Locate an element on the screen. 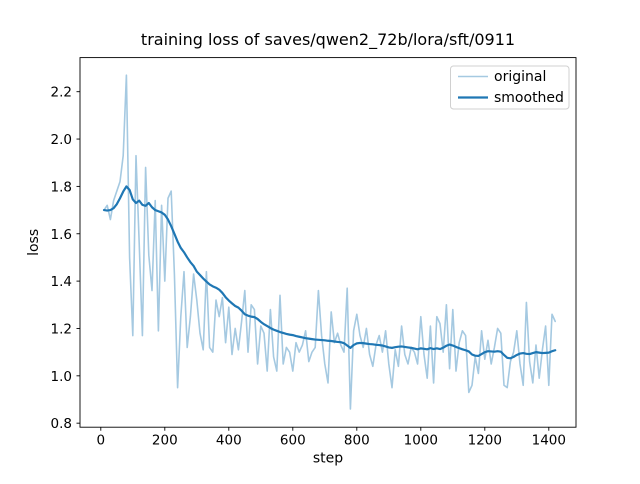 The height and width of the screenshot is (484, 640). legend-label-original: original is located at coordinates (520, 77).